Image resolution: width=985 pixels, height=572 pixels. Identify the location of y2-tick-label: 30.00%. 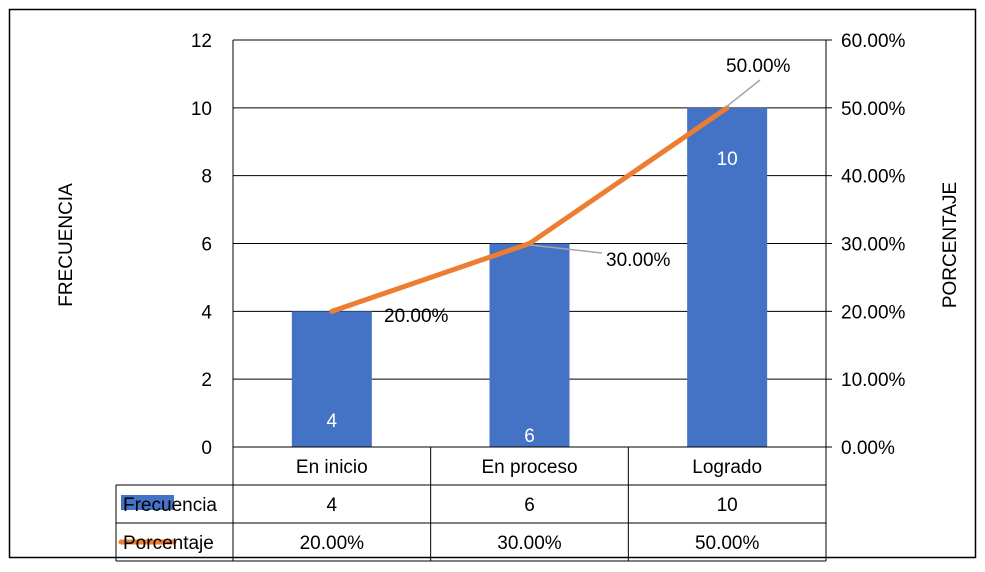
(873, 245).